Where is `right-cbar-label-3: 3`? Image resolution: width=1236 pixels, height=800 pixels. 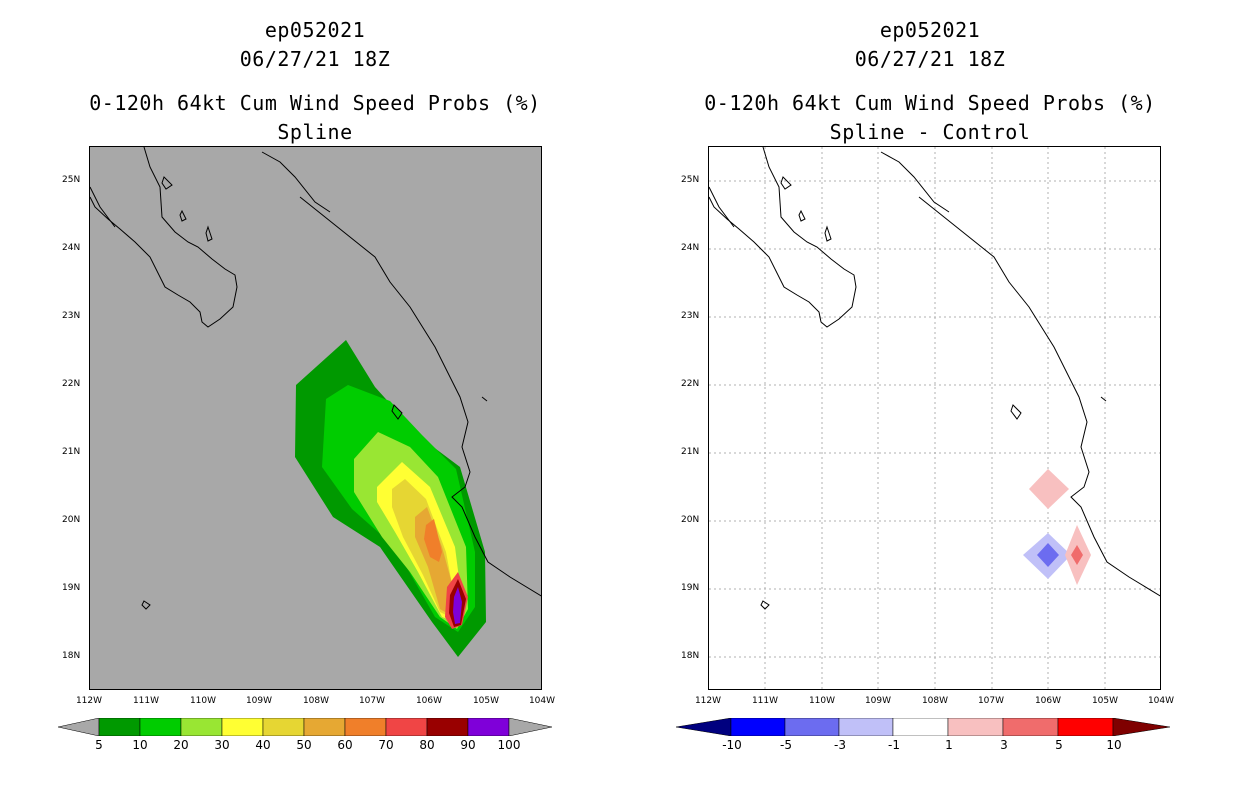
right-cbar-label-3: 3 is located at coordinates (1004, 745).